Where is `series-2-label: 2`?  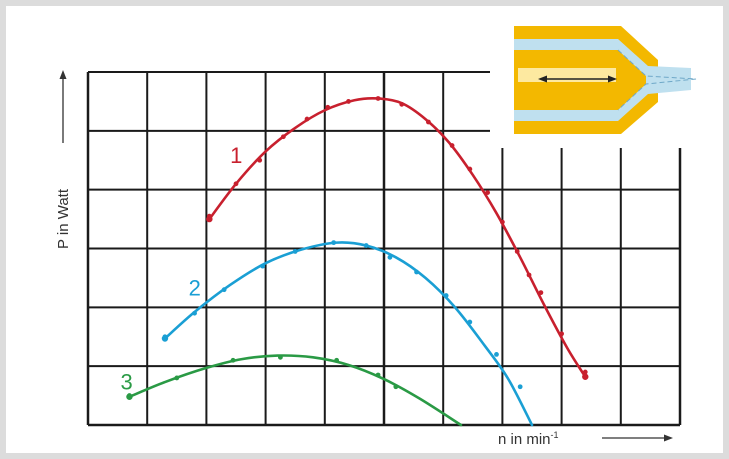 series-2-label: 2 is located at coordinates (195, 288).